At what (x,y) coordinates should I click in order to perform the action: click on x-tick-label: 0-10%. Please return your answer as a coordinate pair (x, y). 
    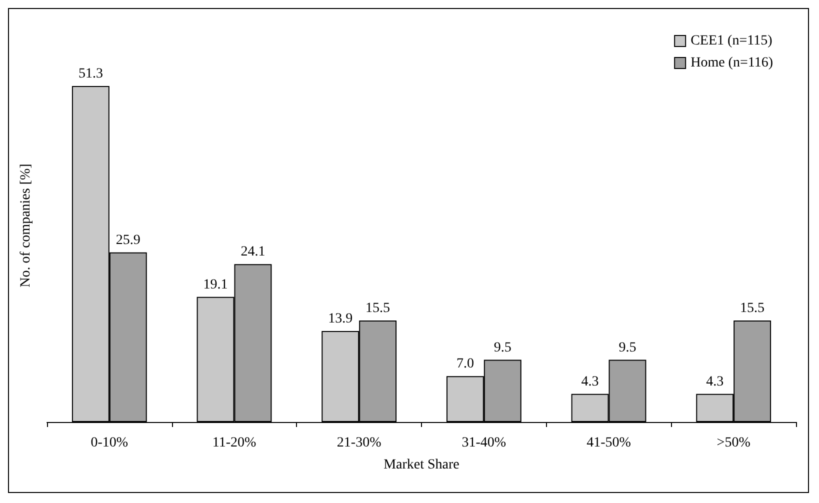
    Looking at the image, I should click on (109, 443).